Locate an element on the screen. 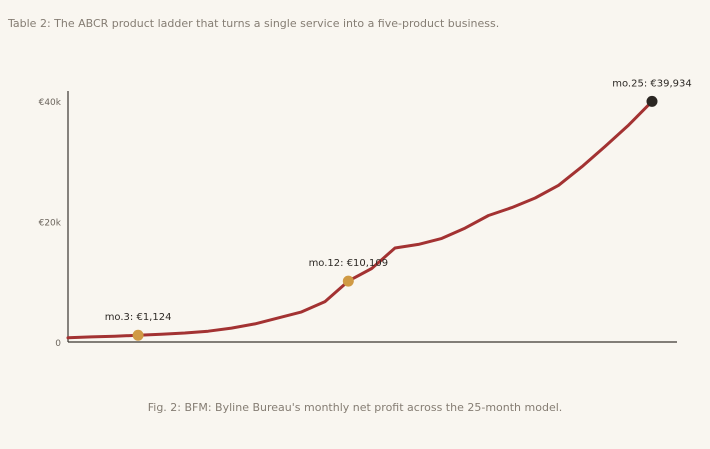  y-tick-label: €40k is located at coordinates (50, 103).